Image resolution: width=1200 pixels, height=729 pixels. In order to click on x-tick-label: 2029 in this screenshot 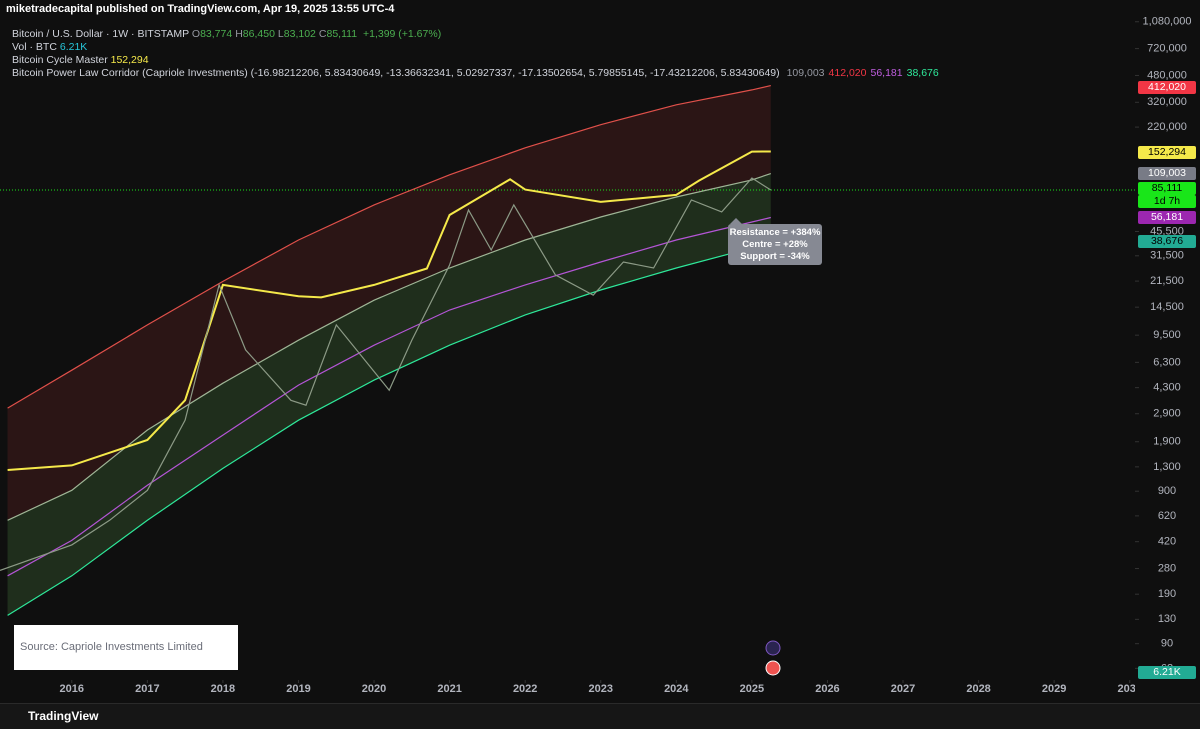, I will do `click(1054, 689)`.